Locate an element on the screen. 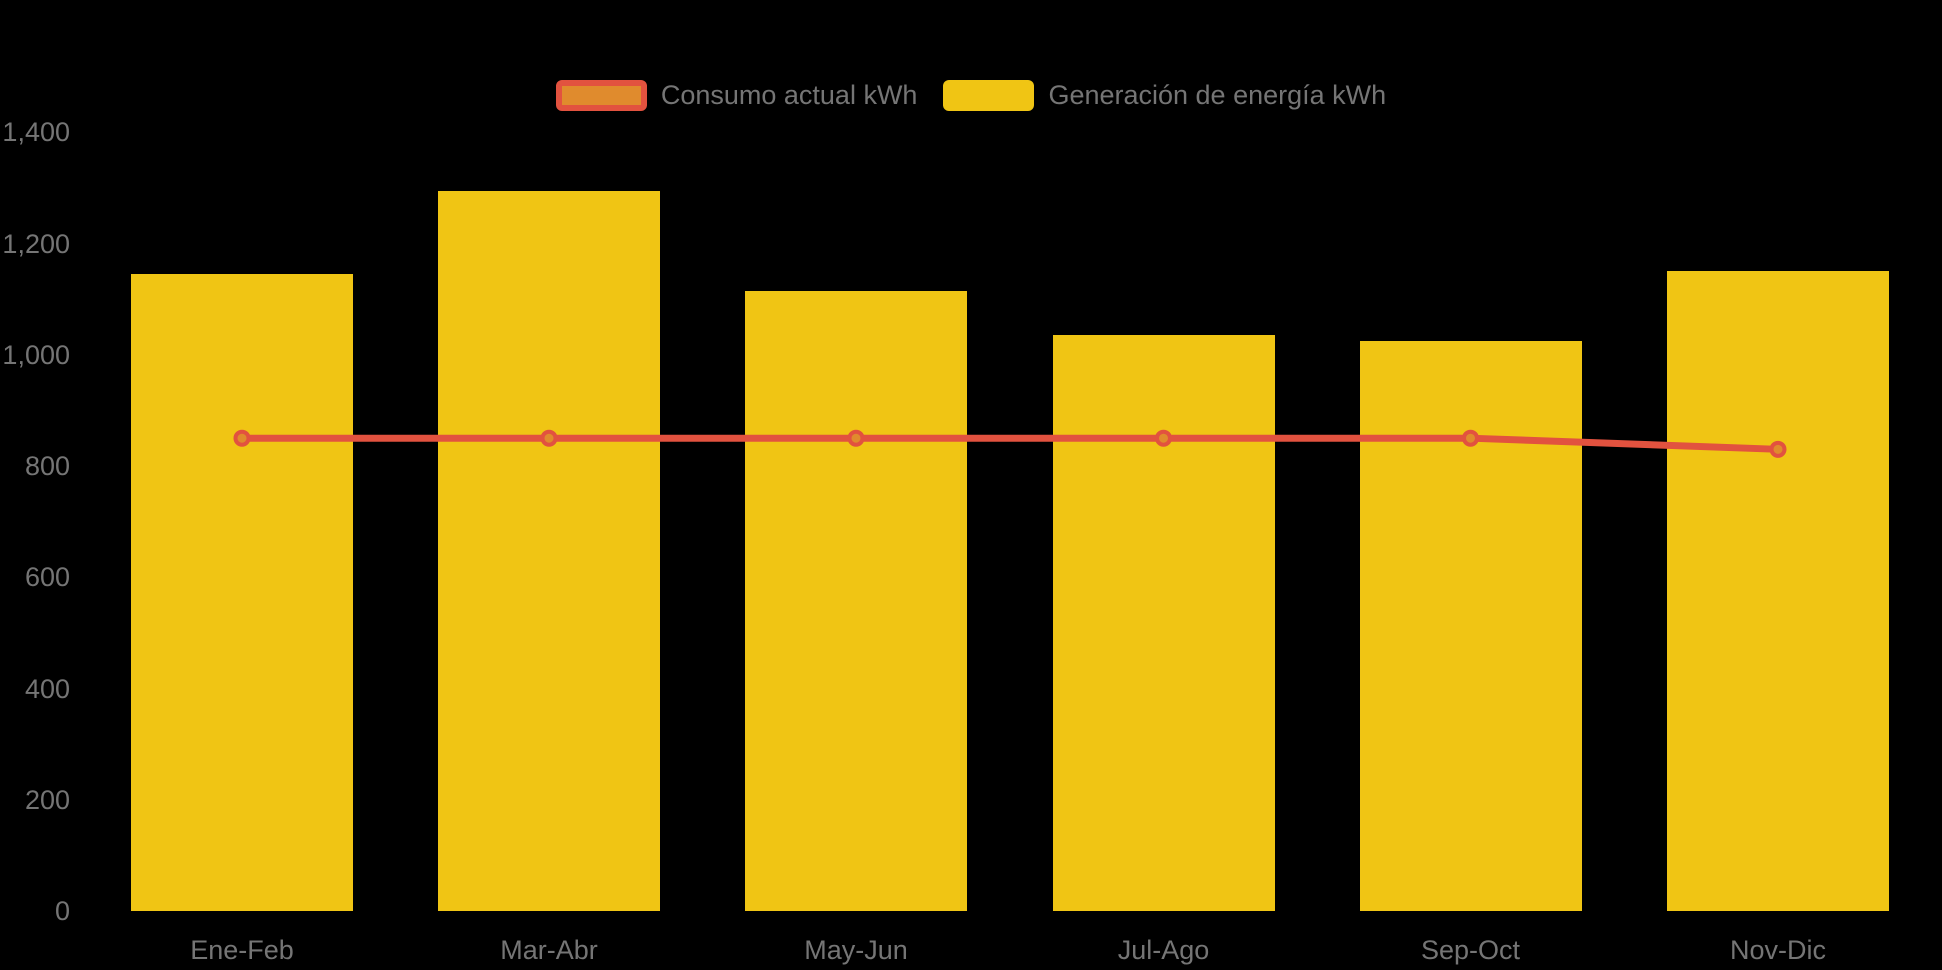 Image resolution: width=1942 pixels, height=970 pixels. consumption-point-sep-oct is located at coordinates (1470, 438).